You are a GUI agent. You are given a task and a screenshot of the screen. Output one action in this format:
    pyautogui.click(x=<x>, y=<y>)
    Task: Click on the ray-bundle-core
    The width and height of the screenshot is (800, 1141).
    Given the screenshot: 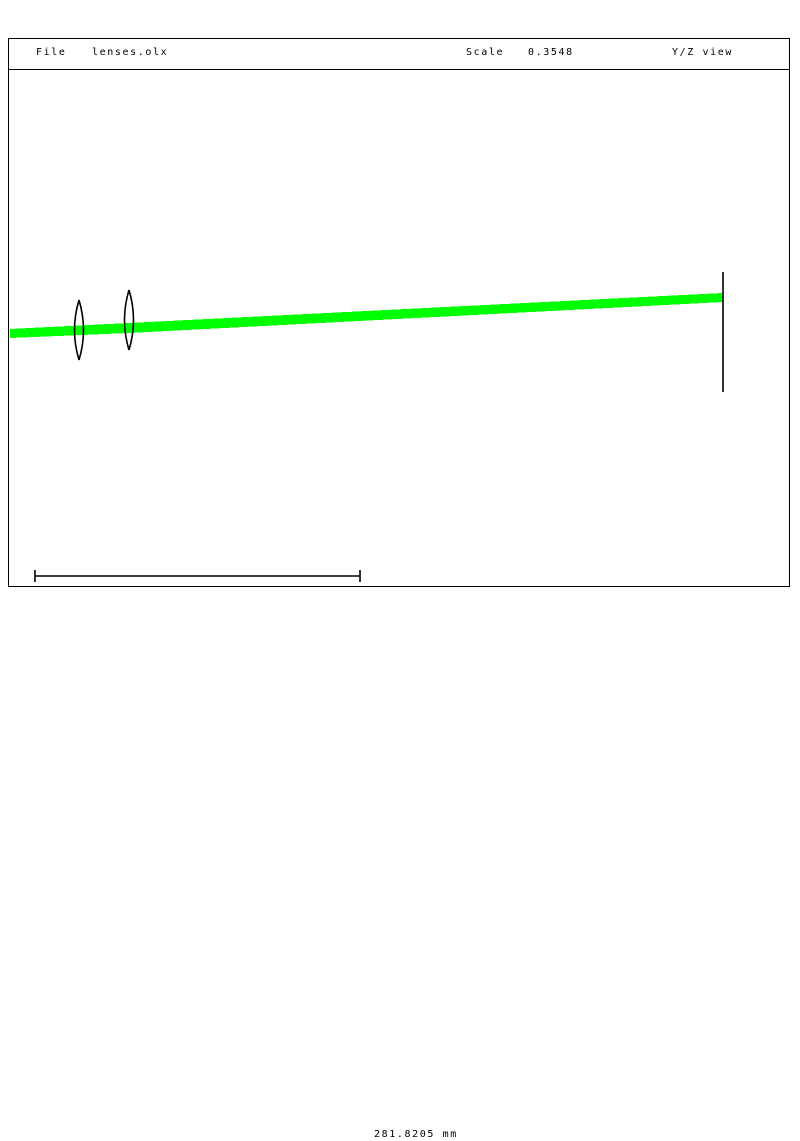 What is the action you would take?
    pyautogui.click(x=366, y=315)
    